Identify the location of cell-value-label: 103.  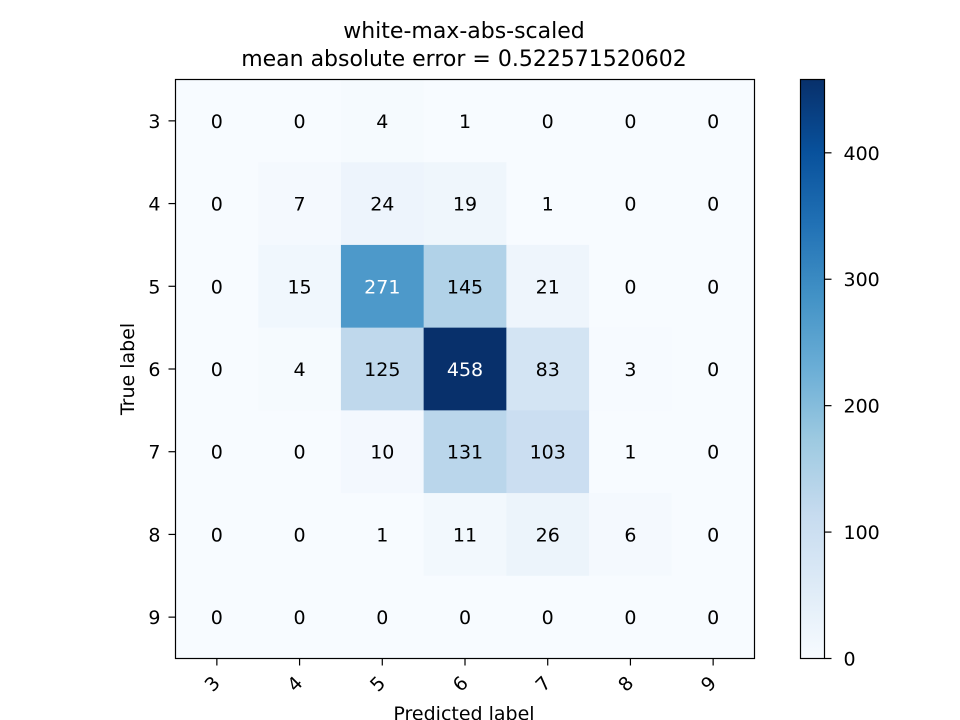
(548, 453).